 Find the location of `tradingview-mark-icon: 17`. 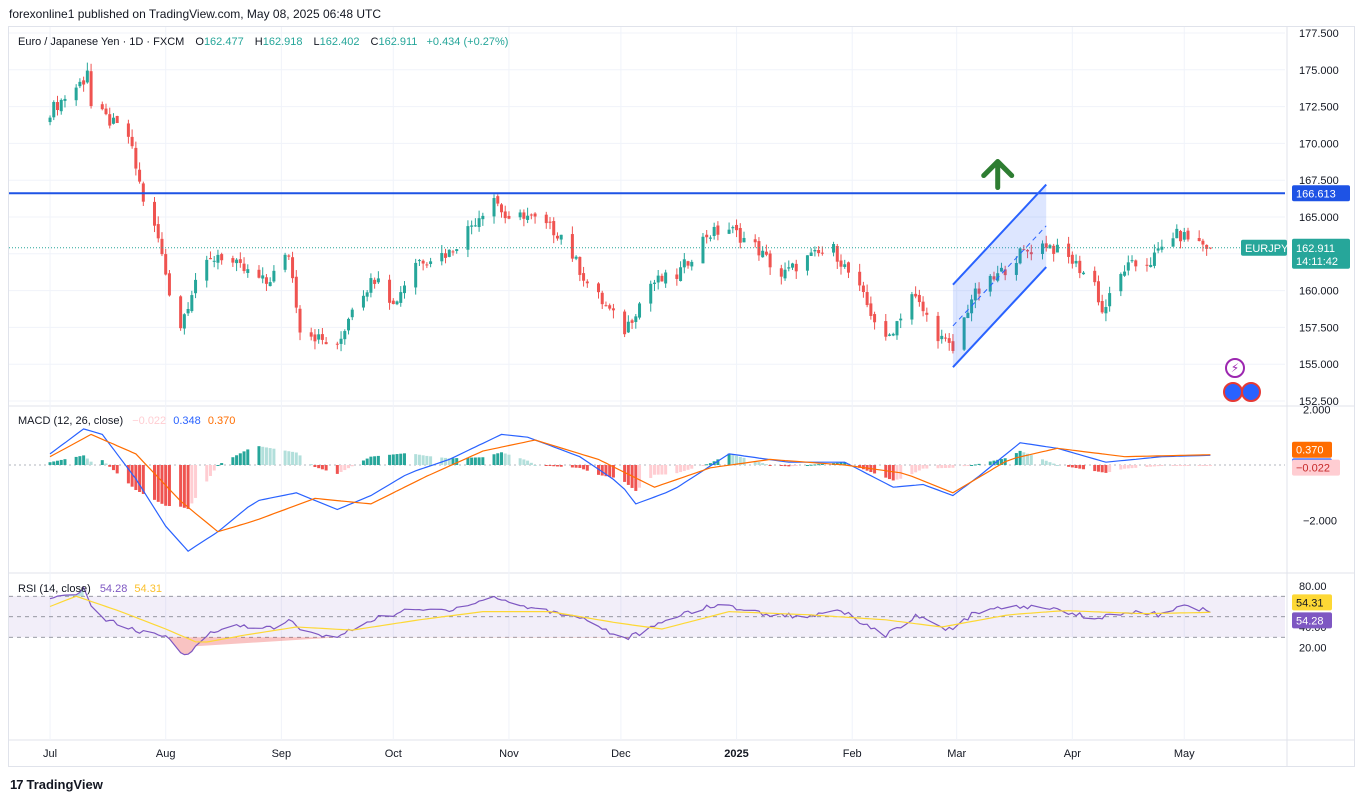

tradingview-mark-icon: 17 is located at coordinates (17, 784).